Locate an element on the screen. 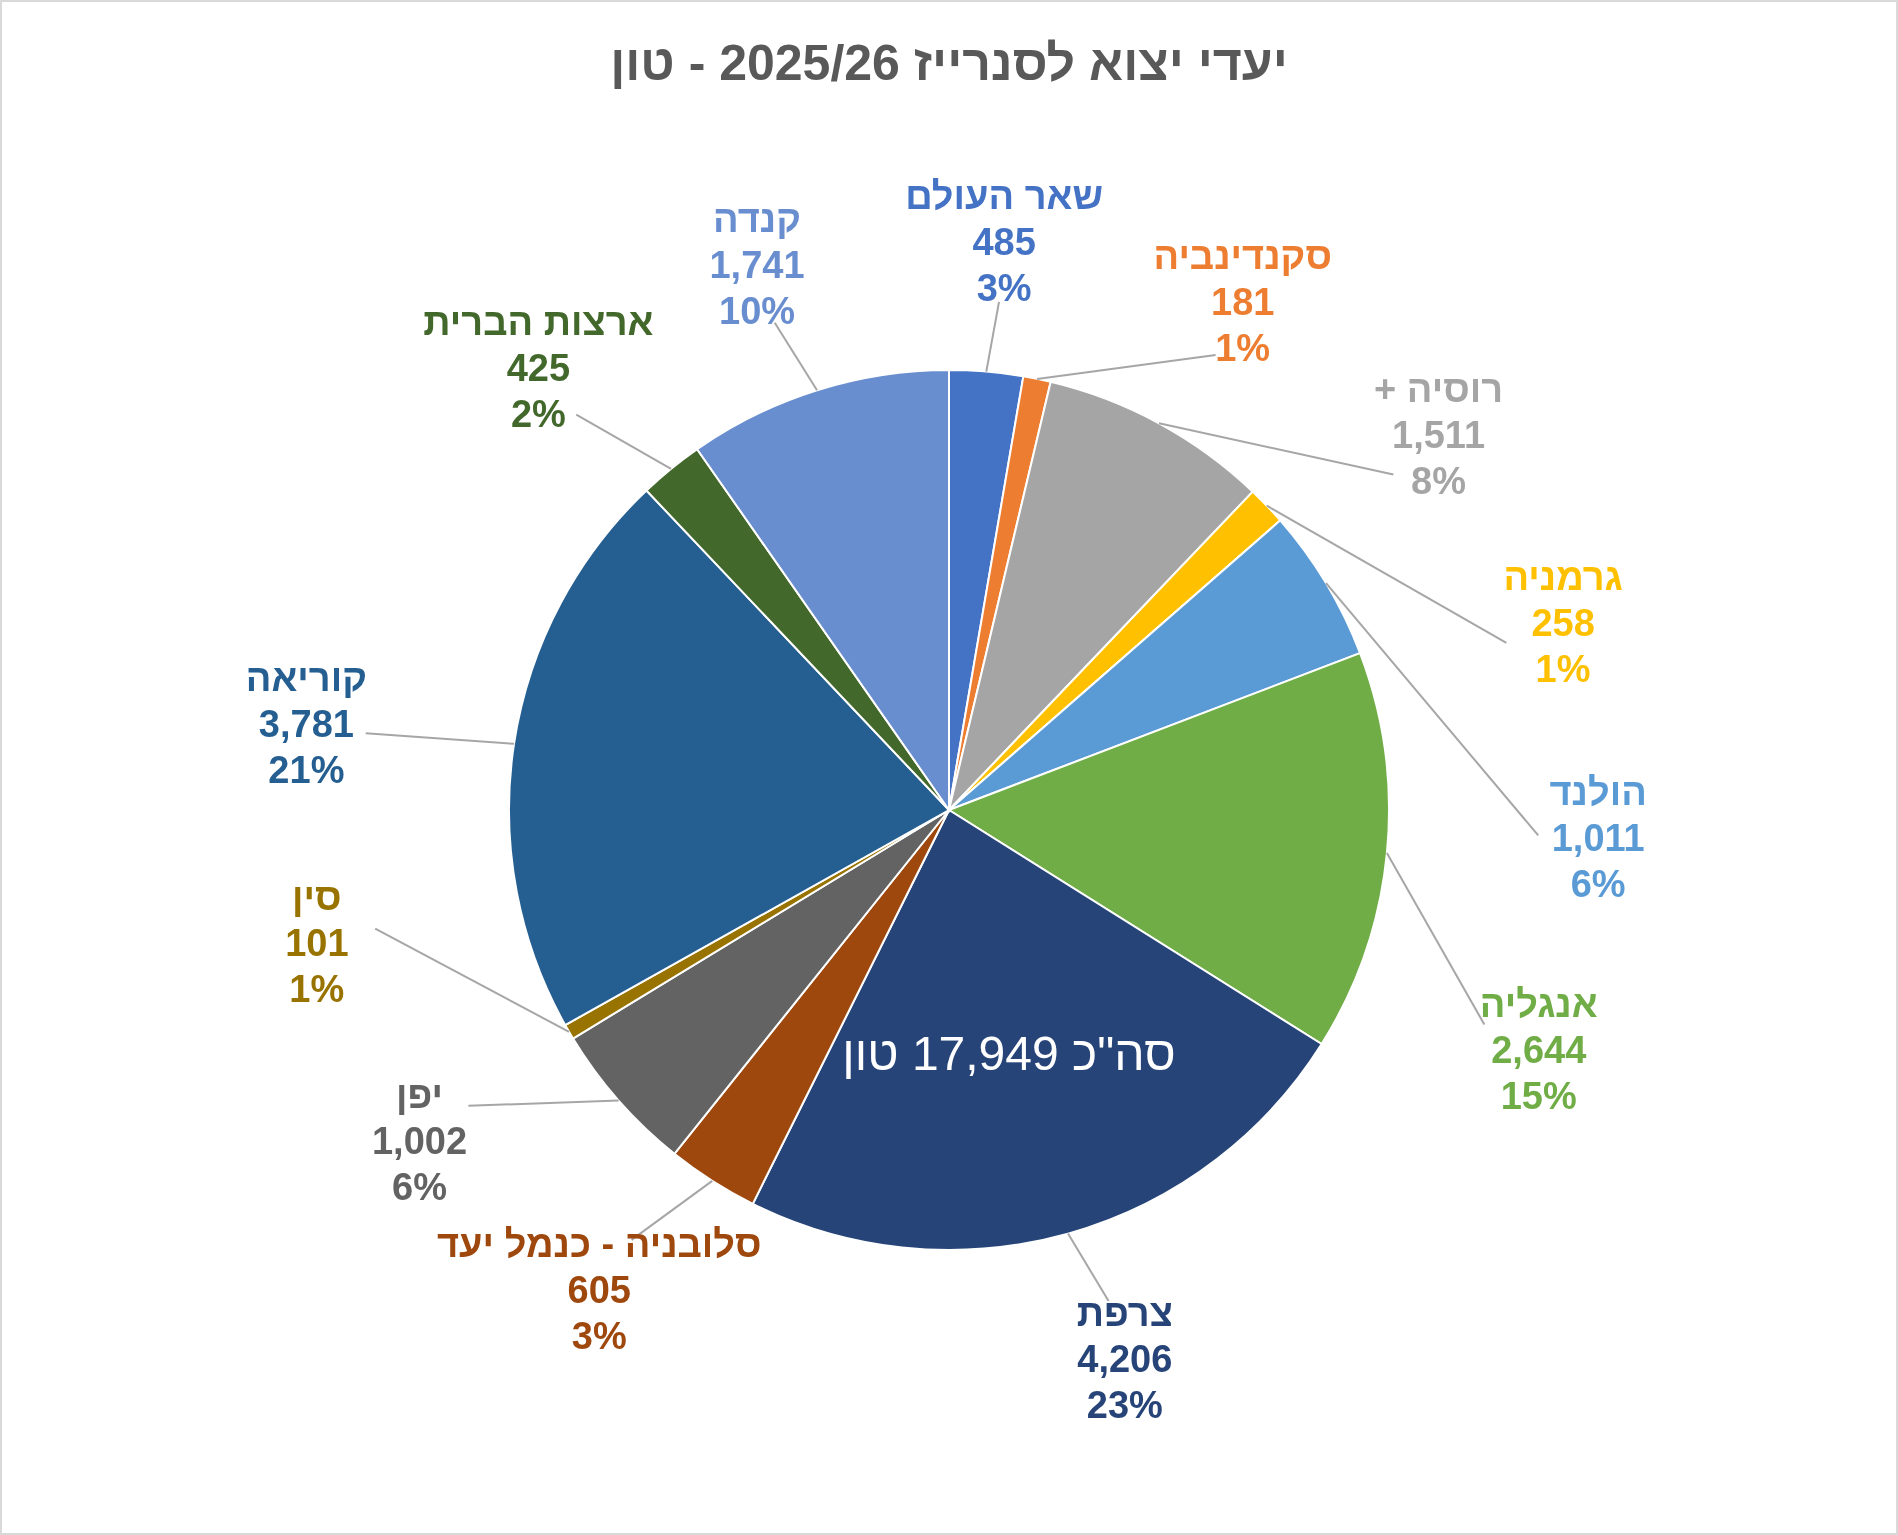 The image size is (1898, 1535). chart-title: יעדי יצוא לסנרייז 2025/26 - טון is located at coordinates (949, 63).